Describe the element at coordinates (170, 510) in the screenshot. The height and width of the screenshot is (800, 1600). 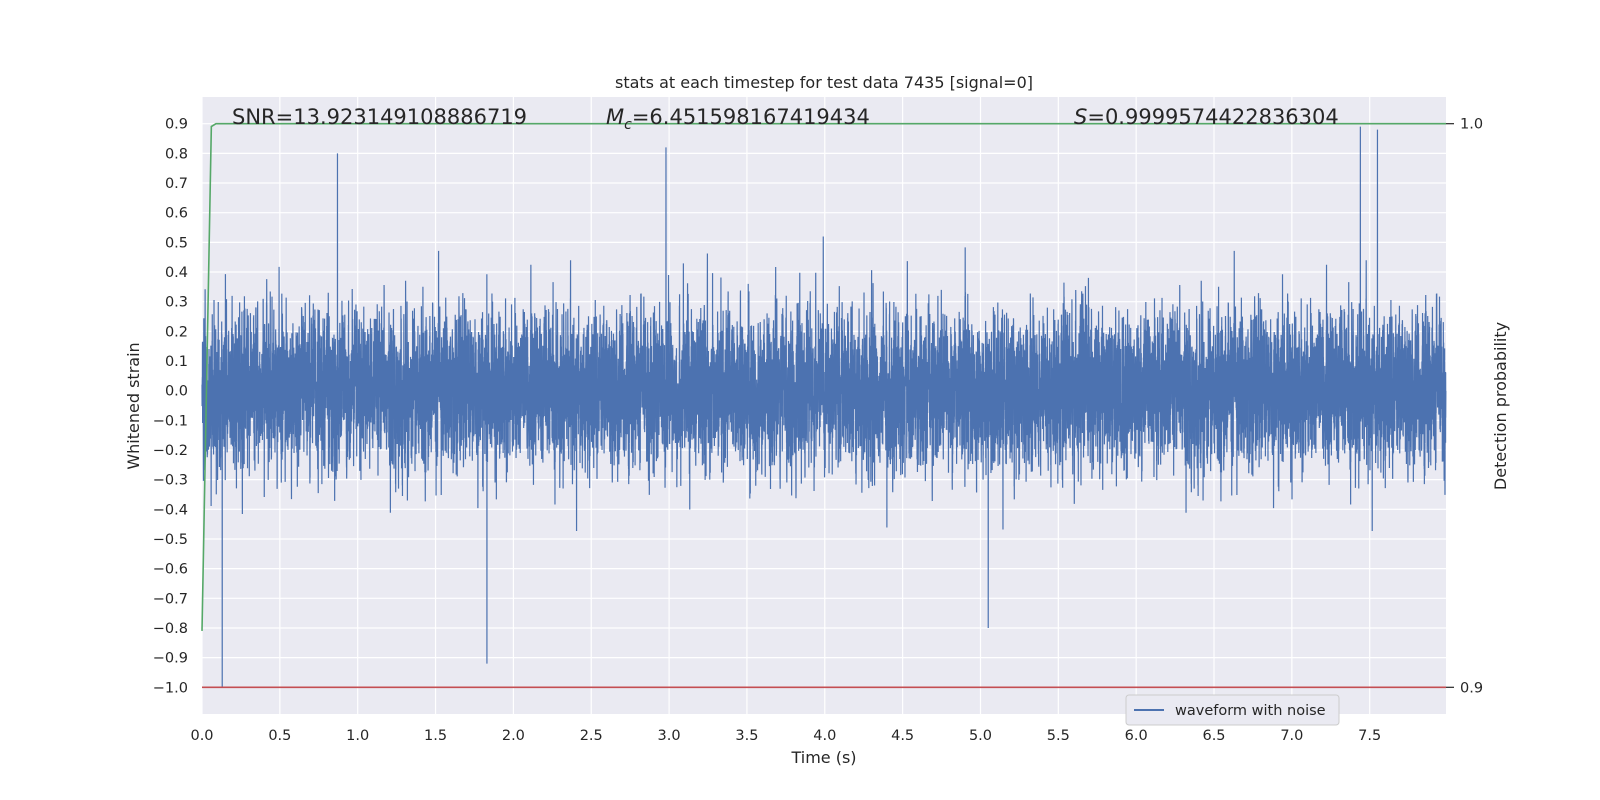
I see `y-tick-label: −0.4` at that location.